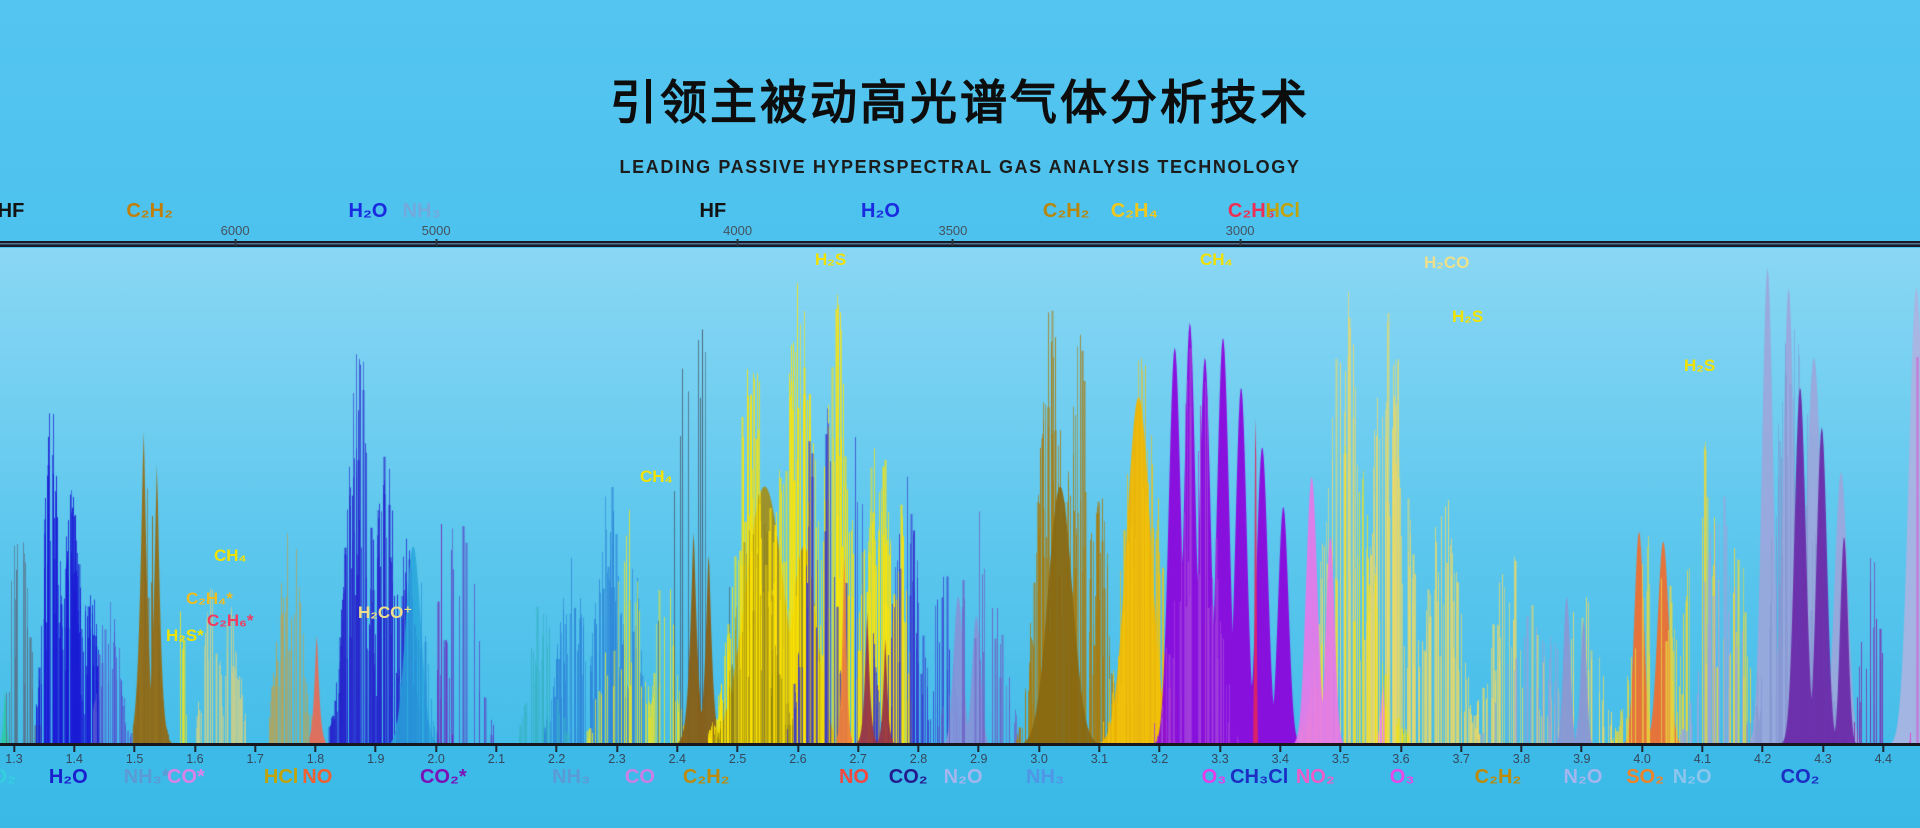 This screenshot has width=1920, height=828. What do you see at coordinates (1645, 777) in the screenshot?
I see `gas-label-bottom: SO₂` at bounding box center [1645, 777].